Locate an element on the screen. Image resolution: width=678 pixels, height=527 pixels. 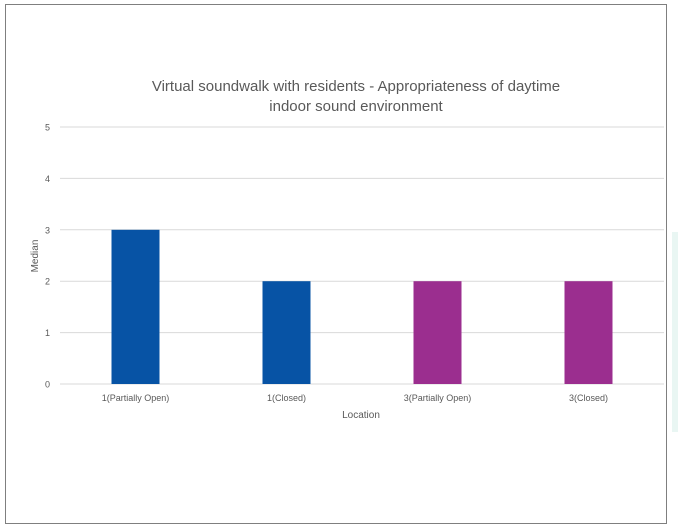
y-tick-label: 5 is located at coordinates (47, 128).